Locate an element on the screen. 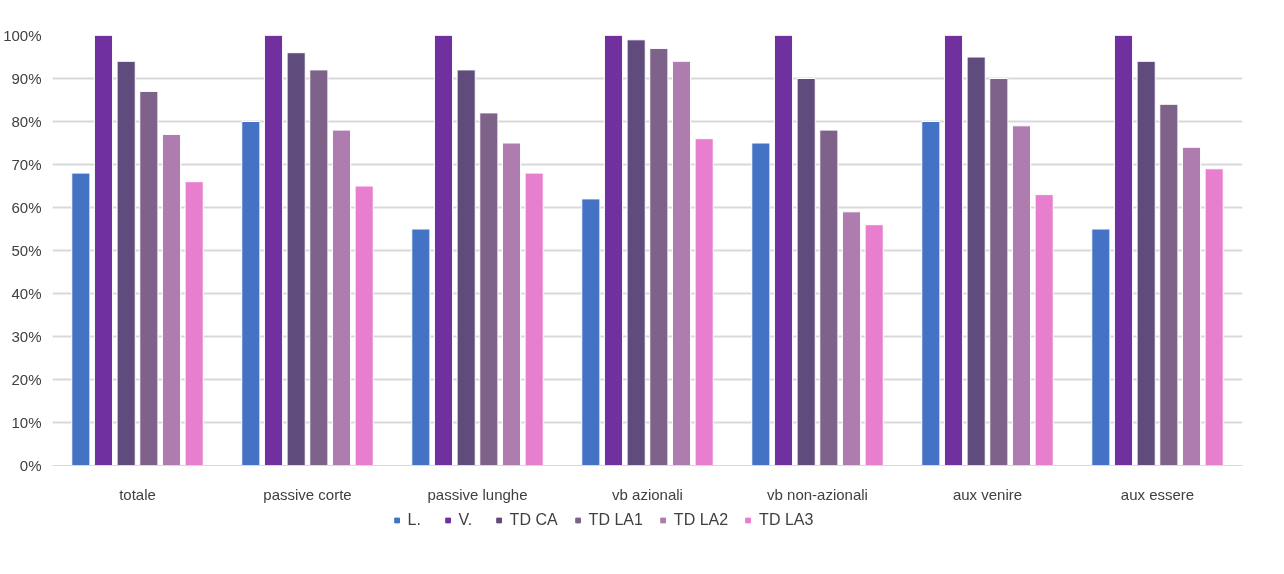 This screenshot has height=574, width=1284. legend-label: TD CA is located at coordinates (533, 520).